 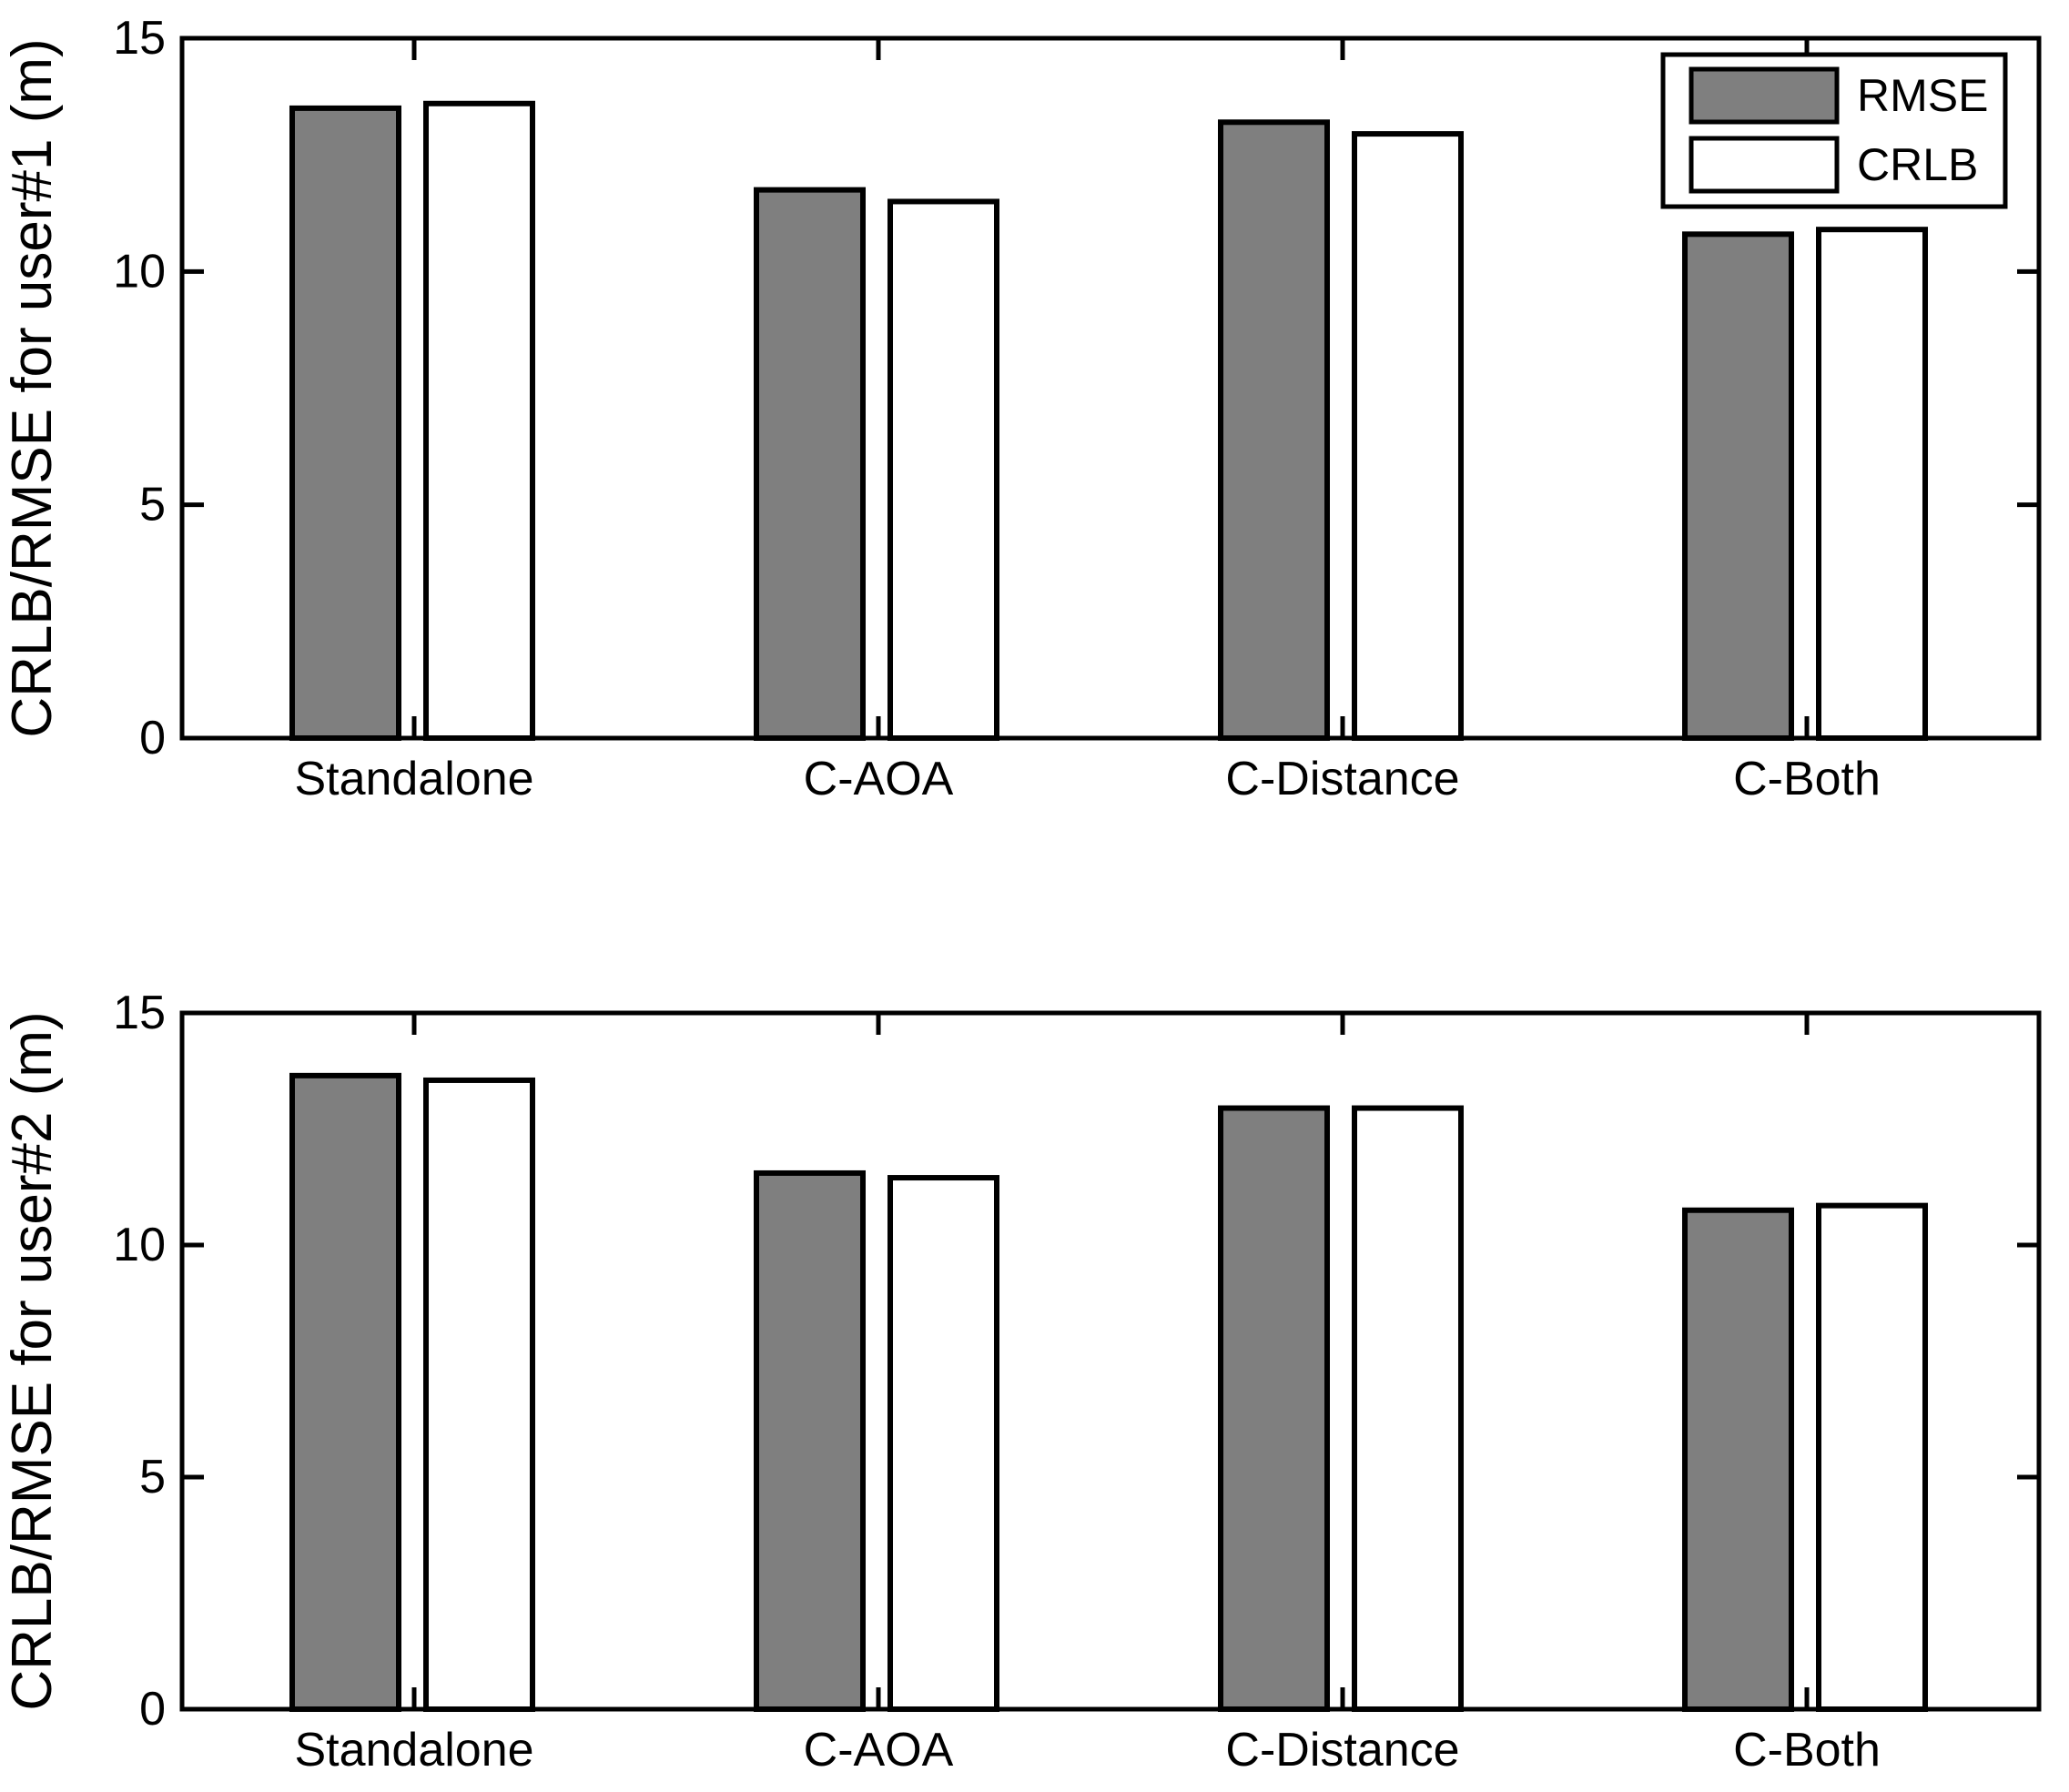 I want to click on legend: RMSE CRLB, so click(x=1834, y=130).